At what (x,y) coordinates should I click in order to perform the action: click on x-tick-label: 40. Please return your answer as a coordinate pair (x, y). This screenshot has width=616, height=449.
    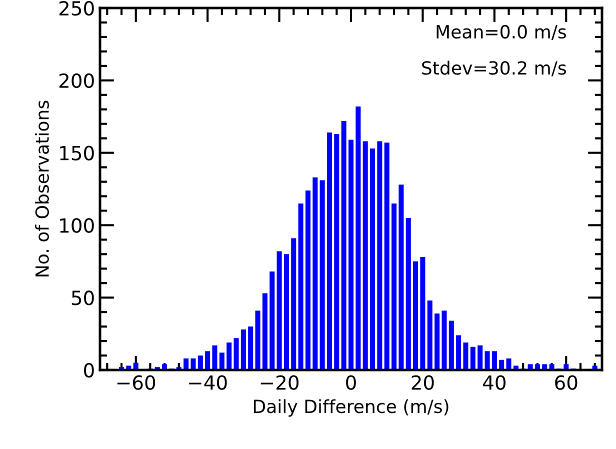
    Looking at the image, I should click on (494, 382).